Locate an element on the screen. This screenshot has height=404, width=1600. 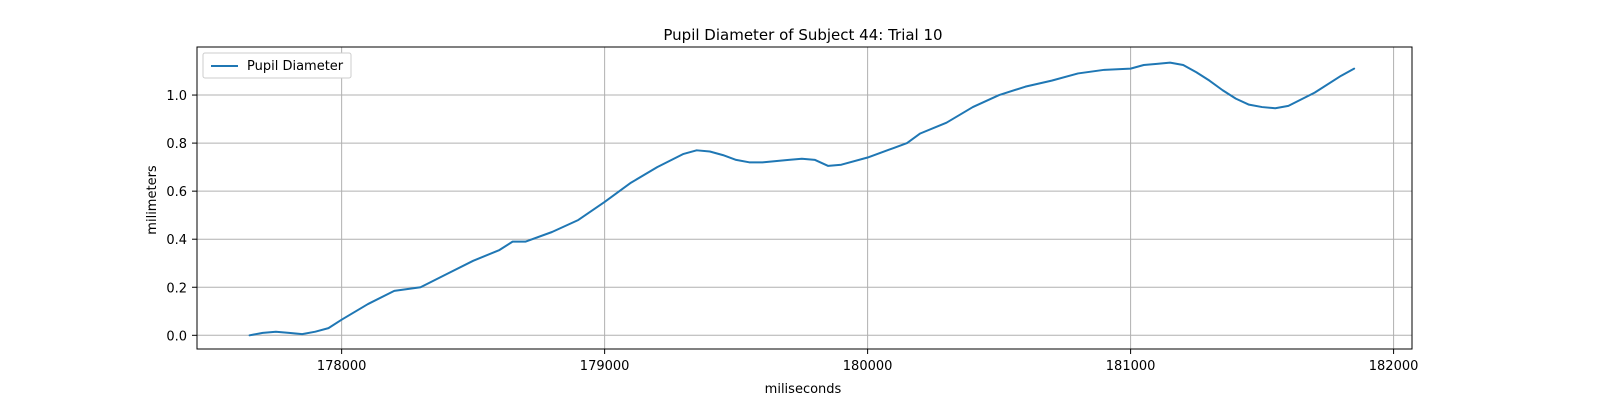
y-tick-label: 0.2 is located at coordinates (176, 288).